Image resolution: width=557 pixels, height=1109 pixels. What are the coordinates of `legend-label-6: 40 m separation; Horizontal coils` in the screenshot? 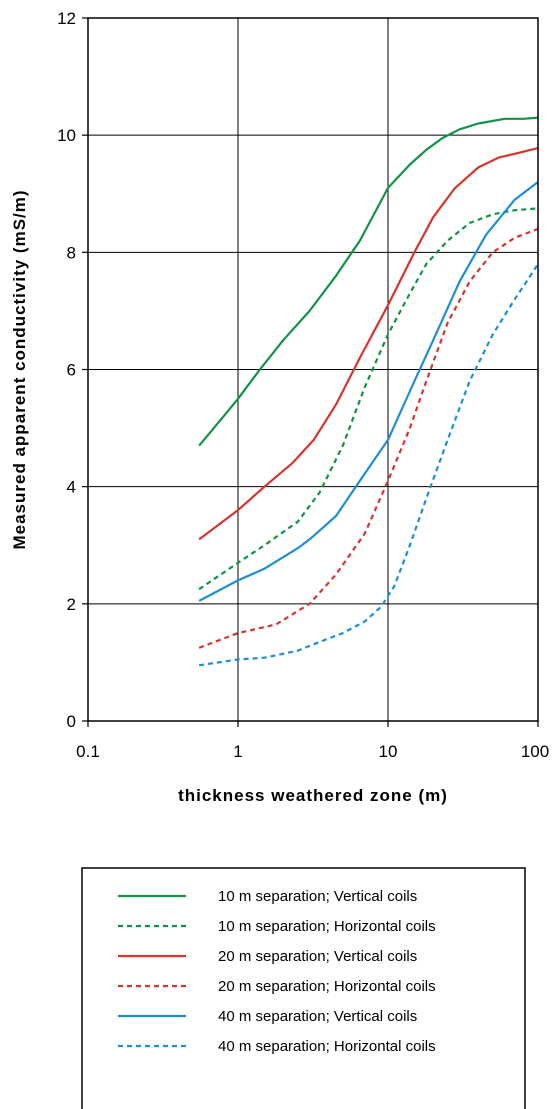 It's located at (327, 1046).